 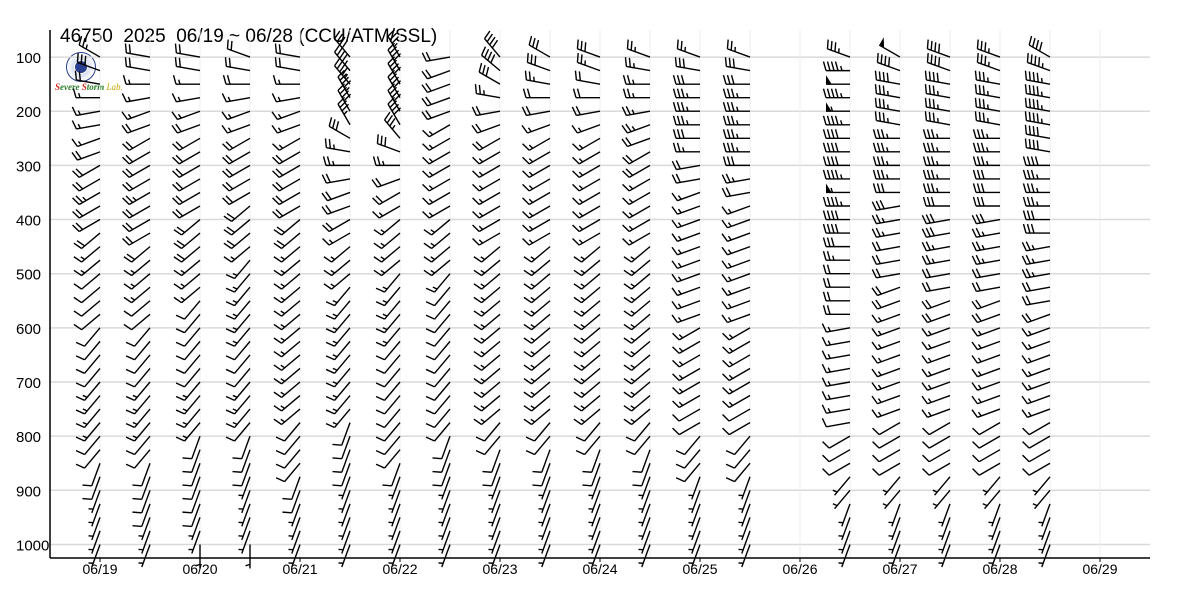 I want to click on x-tick-label: 06/28, so click(x=999, y=569).